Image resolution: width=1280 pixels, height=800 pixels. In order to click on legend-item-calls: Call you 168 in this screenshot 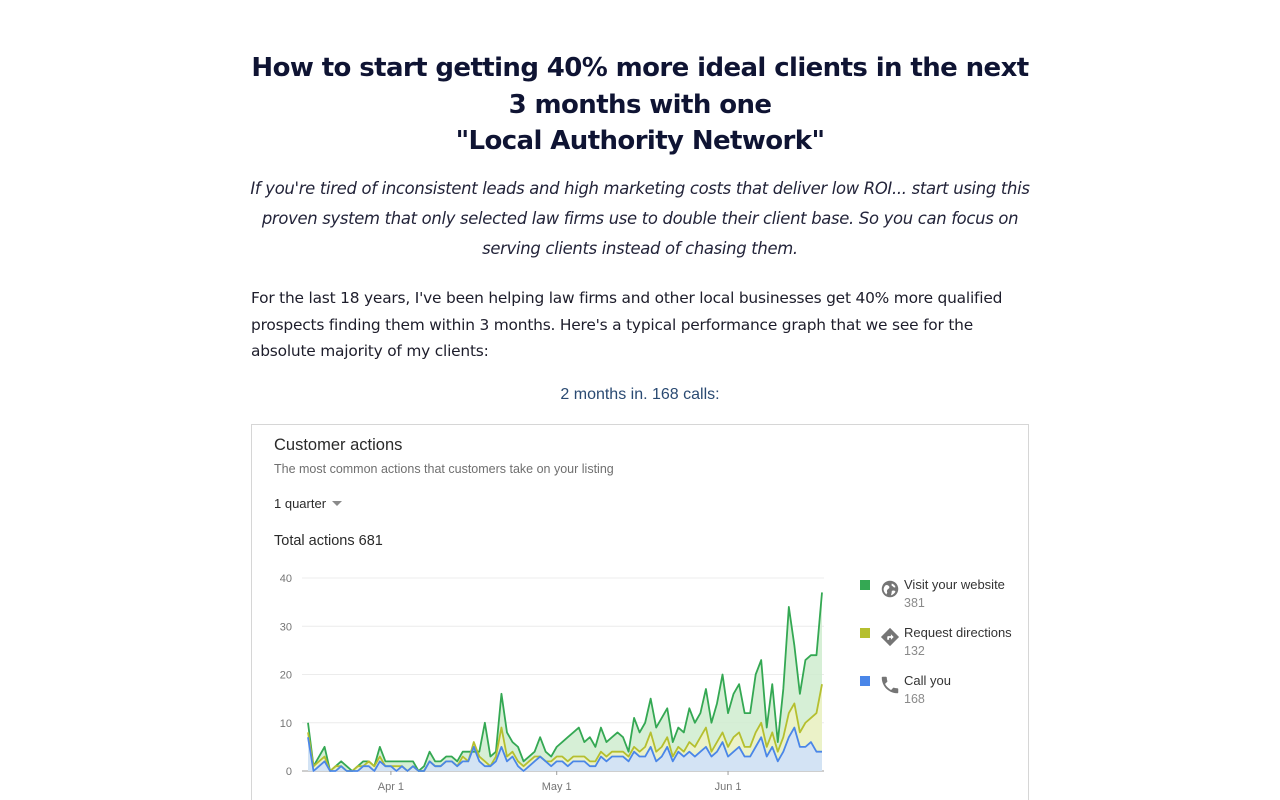, I will do `click(940, 693)`.